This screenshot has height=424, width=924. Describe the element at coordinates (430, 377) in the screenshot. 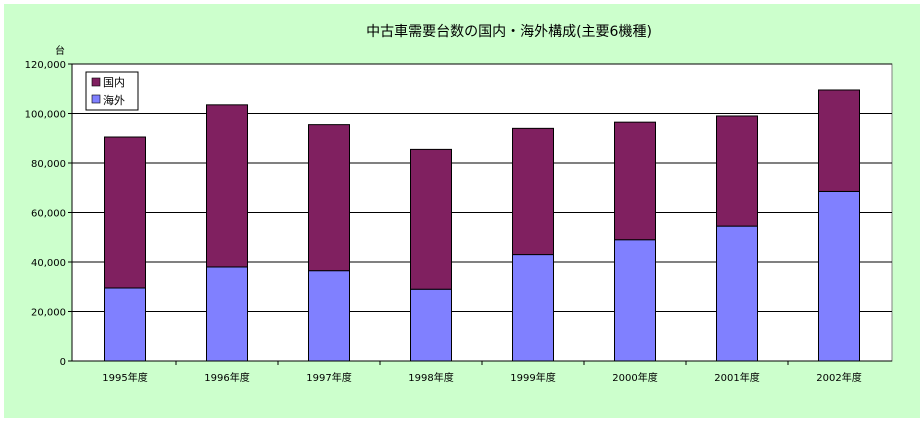

I see `x-tick-label: 1998年度` at that location.